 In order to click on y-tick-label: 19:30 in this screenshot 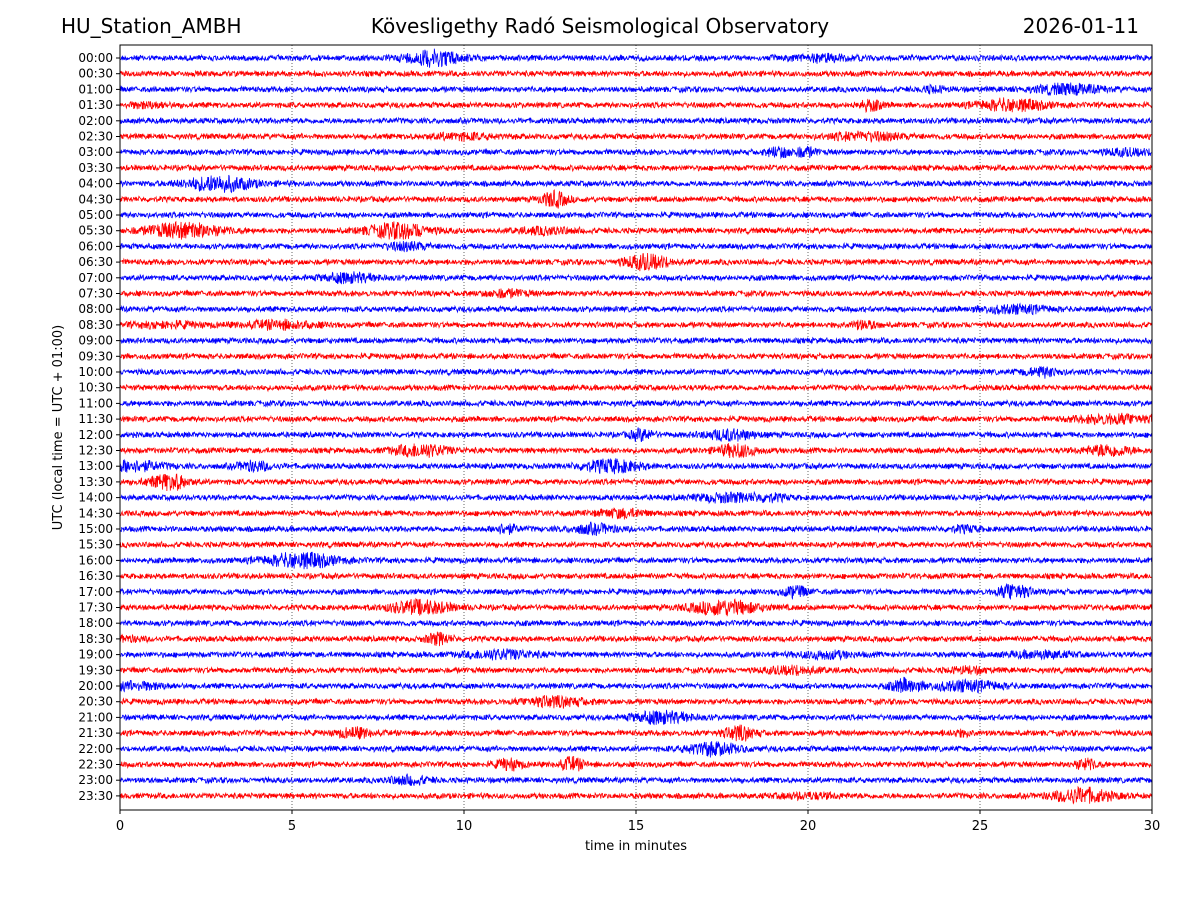, I will do `click(95, 670)`.